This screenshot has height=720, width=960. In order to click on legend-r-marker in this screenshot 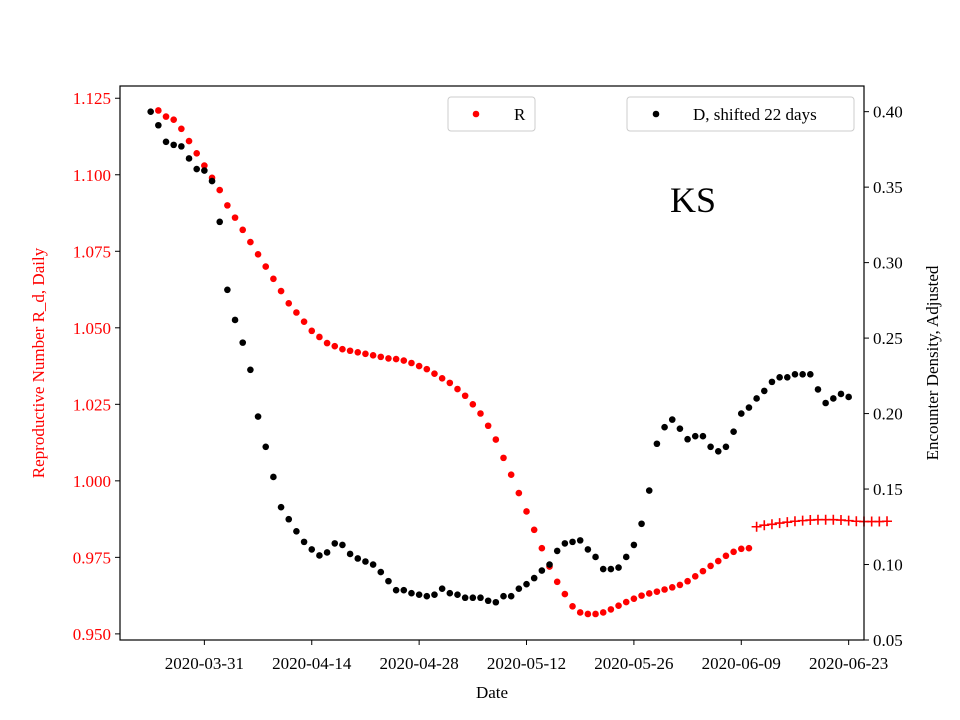, I will do `click(476, 114)`.